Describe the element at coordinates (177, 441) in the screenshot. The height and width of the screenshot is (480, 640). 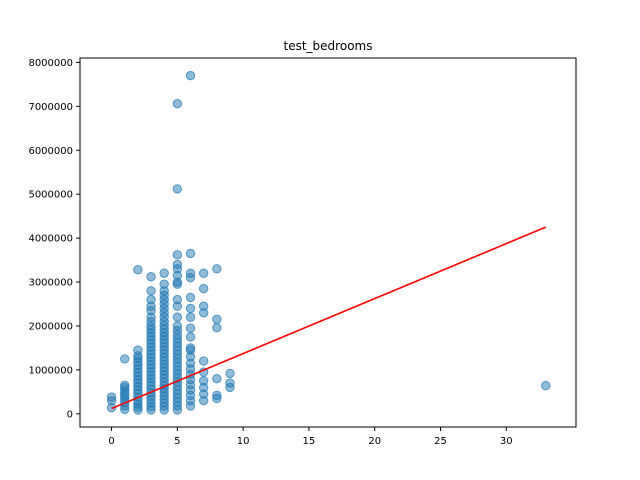
I see `x-tick-label: 5` at that location.